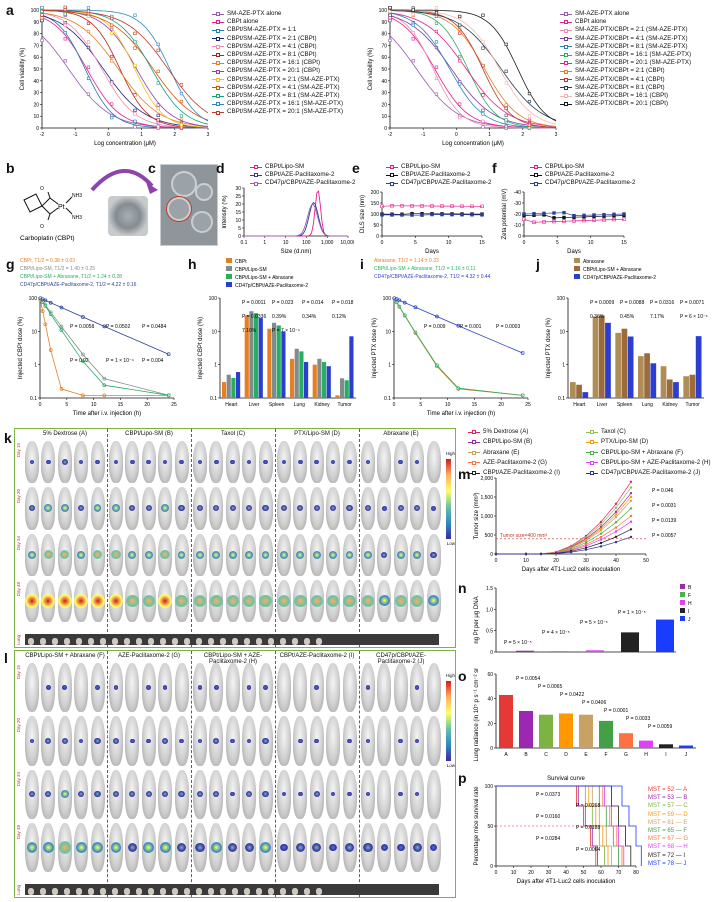 The height and width of the screenshot is (902, 720). What do you see at coordinates (561, 399) in the screenshot?
I see `y-tick-label: 0.1` at bounding box center [561, 399].